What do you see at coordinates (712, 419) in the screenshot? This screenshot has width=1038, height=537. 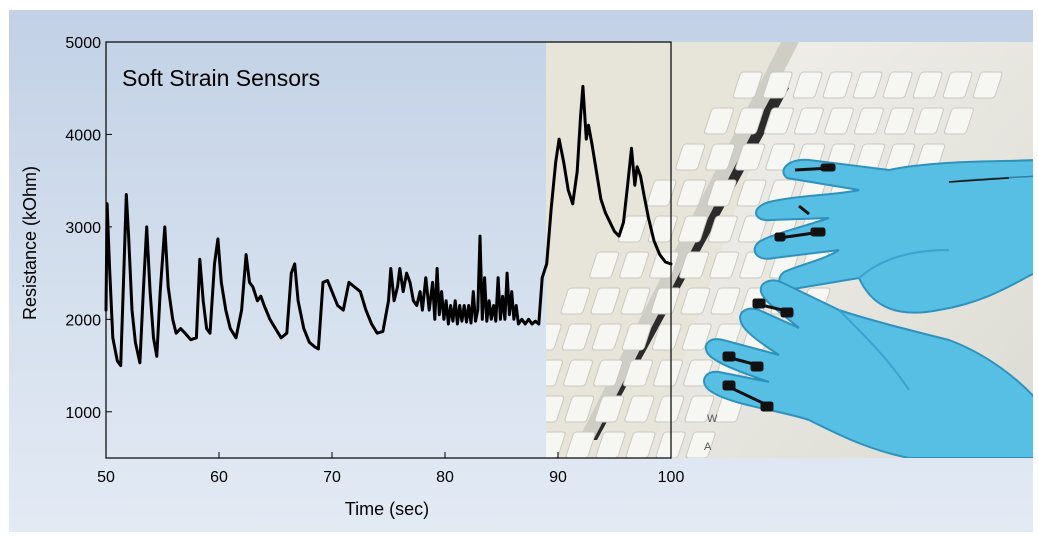 I see `key-label-w: W` at bounding box center [712, 419].